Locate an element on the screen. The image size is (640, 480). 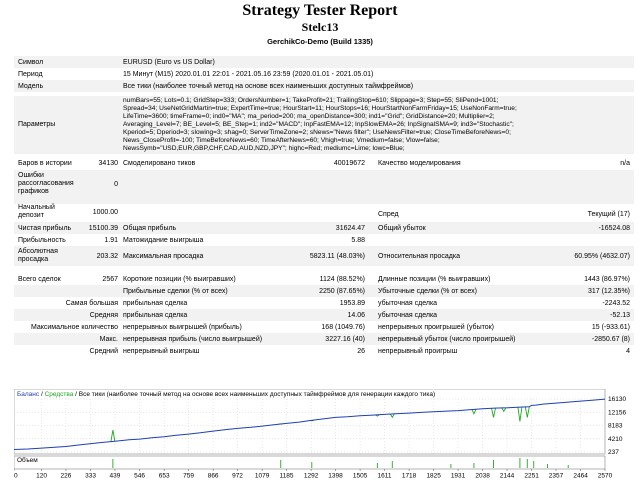
x-tick-label: 1505 is located at coordinates (360, 476).